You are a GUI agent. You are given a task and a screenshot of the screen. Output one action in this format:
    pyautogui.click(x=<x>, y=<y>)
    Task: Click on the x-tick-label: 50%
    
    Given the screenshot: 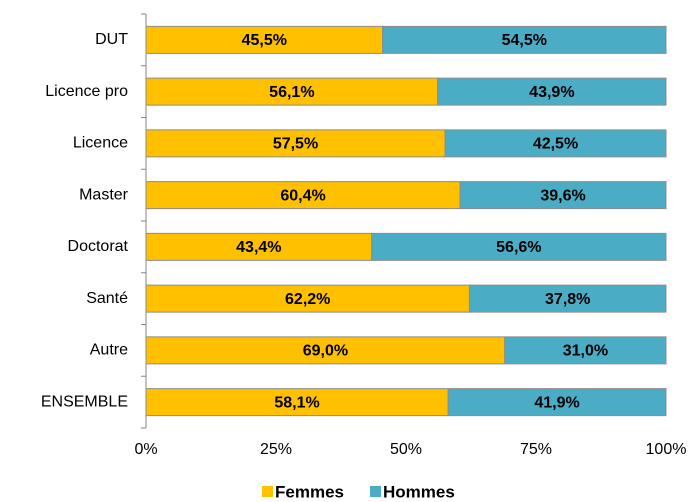 What is the action you would take?
    pyautogui.click(x=406, y=449)
    